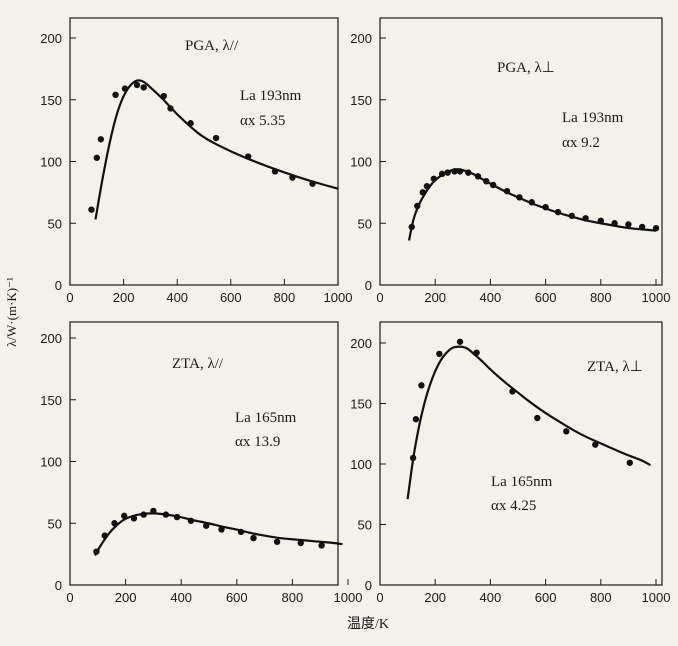  I want to click on alpha-annotation: αx 5.35, so click(262, 121).